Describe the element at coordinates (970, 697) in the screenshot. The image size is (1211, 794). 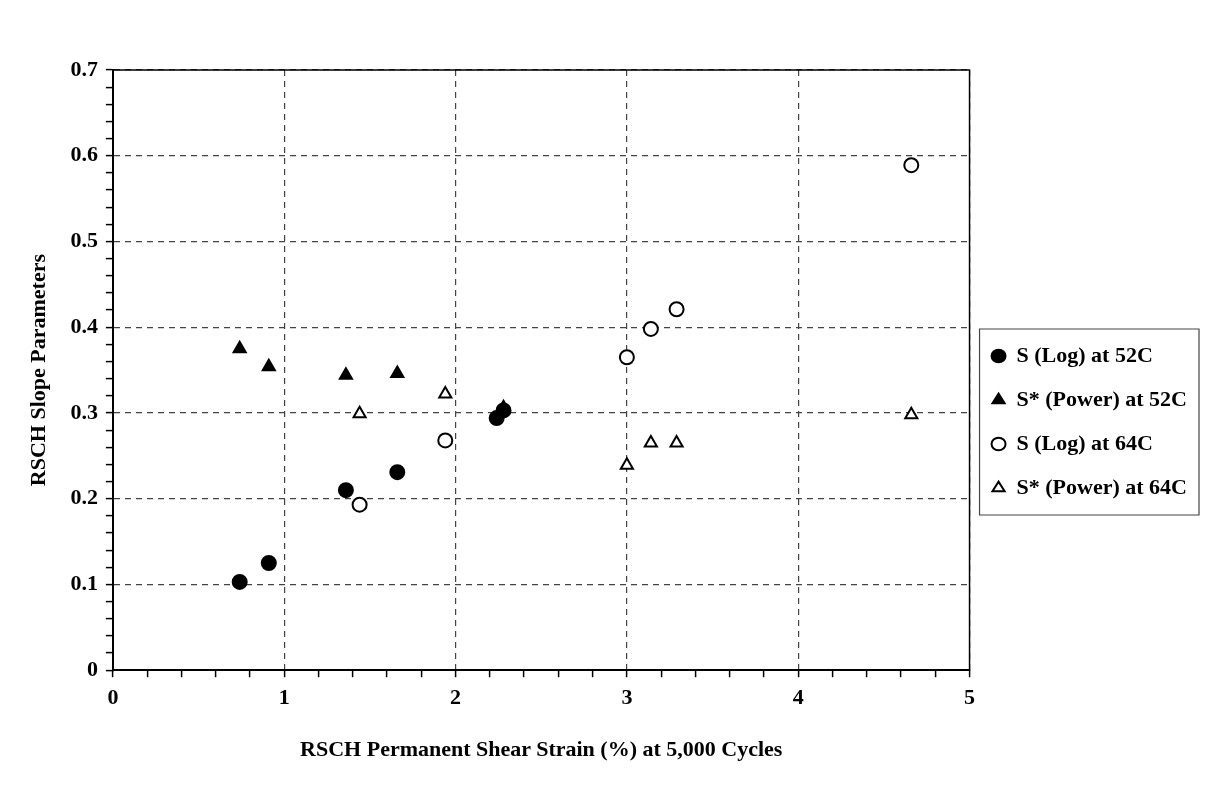
I see `x-tick-label: 5` at that location.